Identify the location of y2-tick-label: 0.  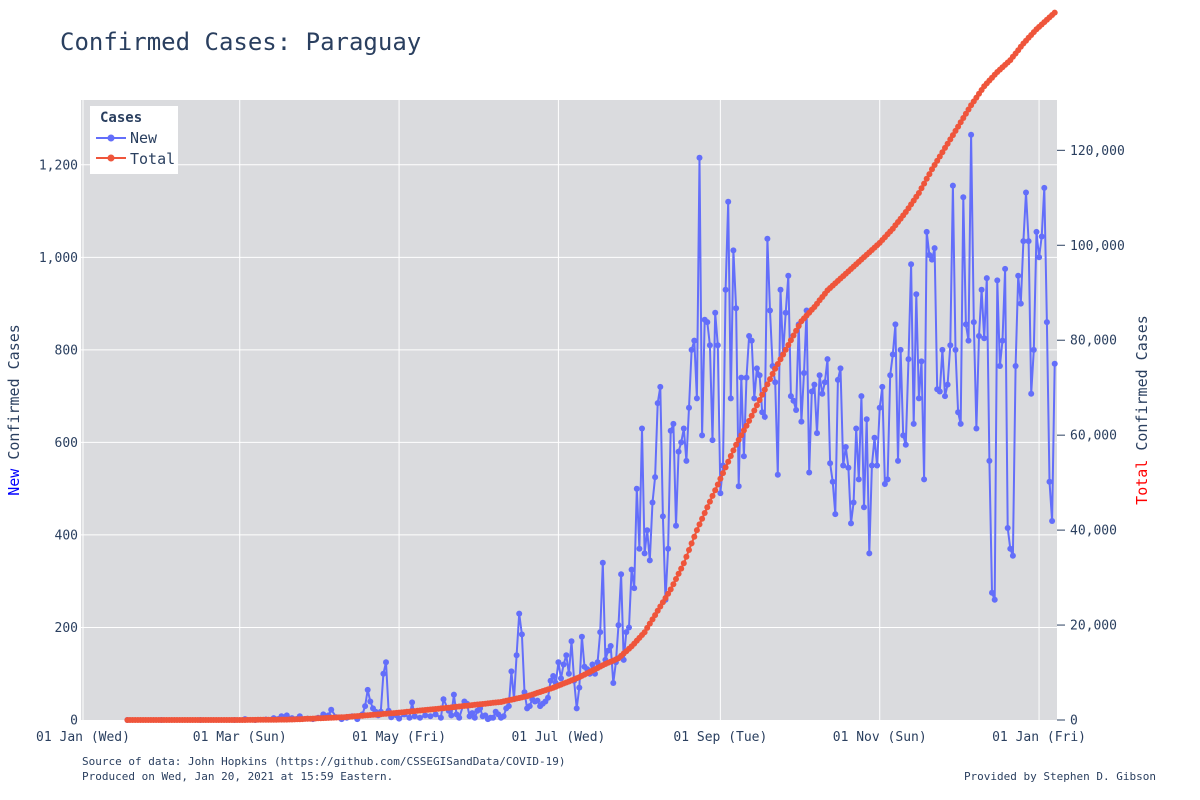
(1074, 721).